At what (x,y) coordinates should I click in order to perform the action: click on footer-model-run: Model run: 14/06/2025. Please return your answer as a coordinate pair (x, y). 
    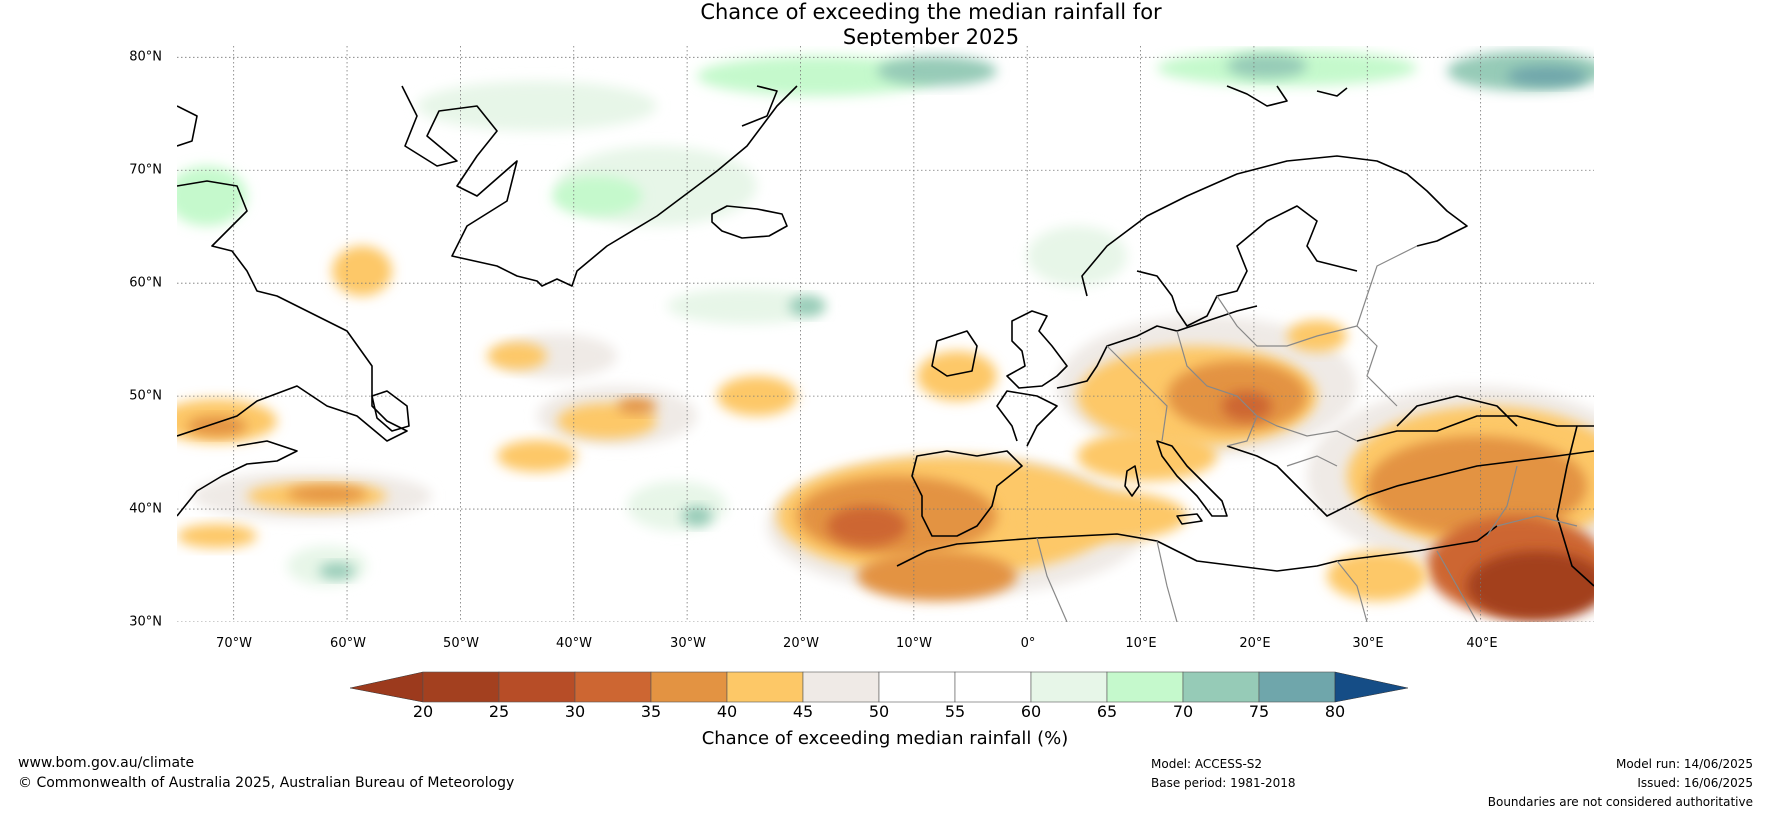
    Looking at the image, I should click on (1684, 764).